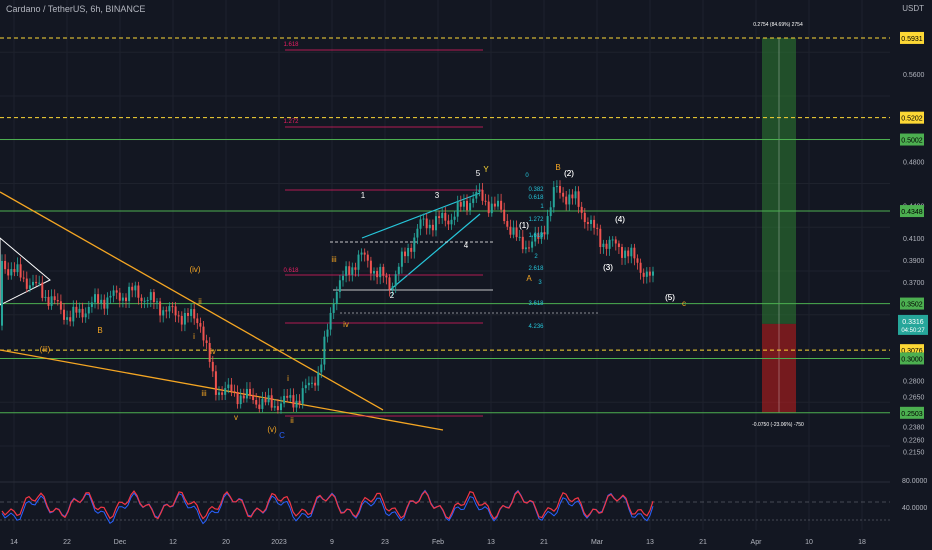 The height and width of the screenshot is (550, 932). I want to click on fib-label: 2, so click(536, 257).